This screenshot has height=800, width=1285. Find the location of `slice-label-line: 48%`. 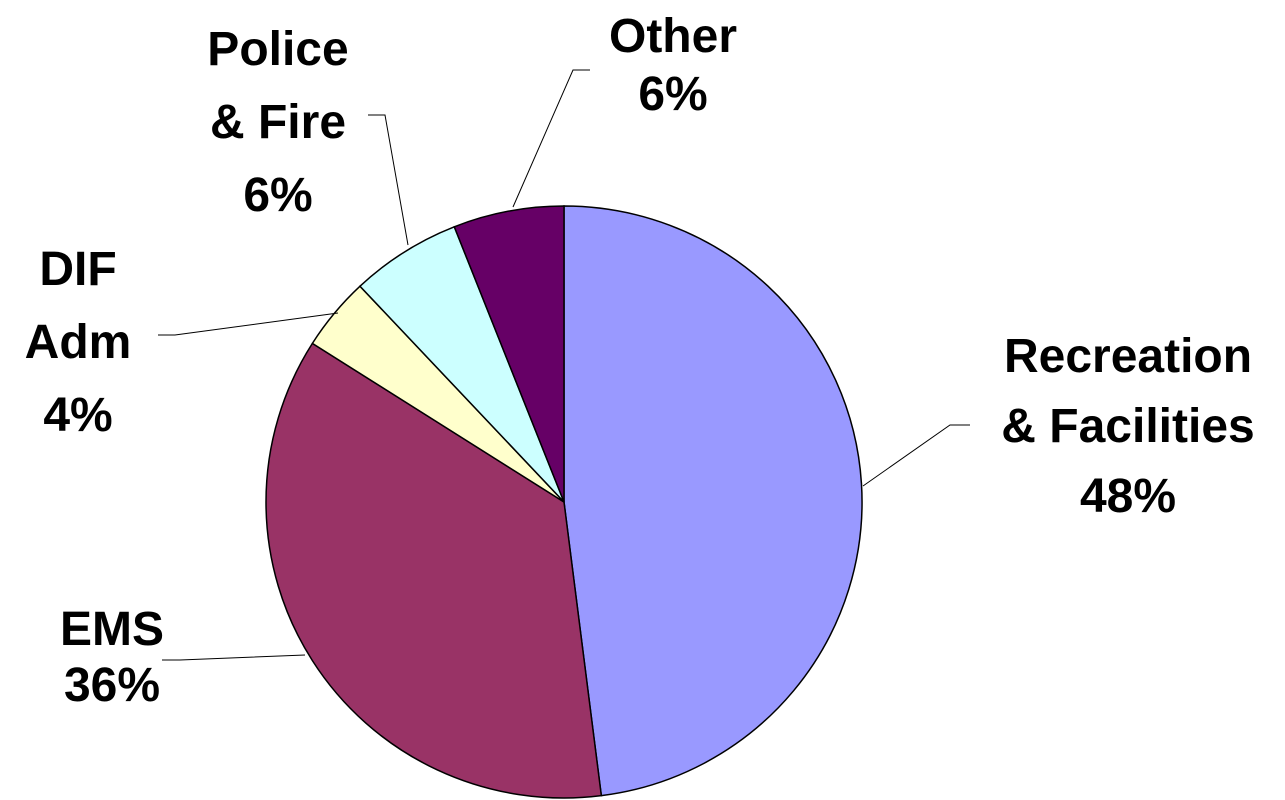

slice-label-line: 48% is located at coordinates (1128, 496).